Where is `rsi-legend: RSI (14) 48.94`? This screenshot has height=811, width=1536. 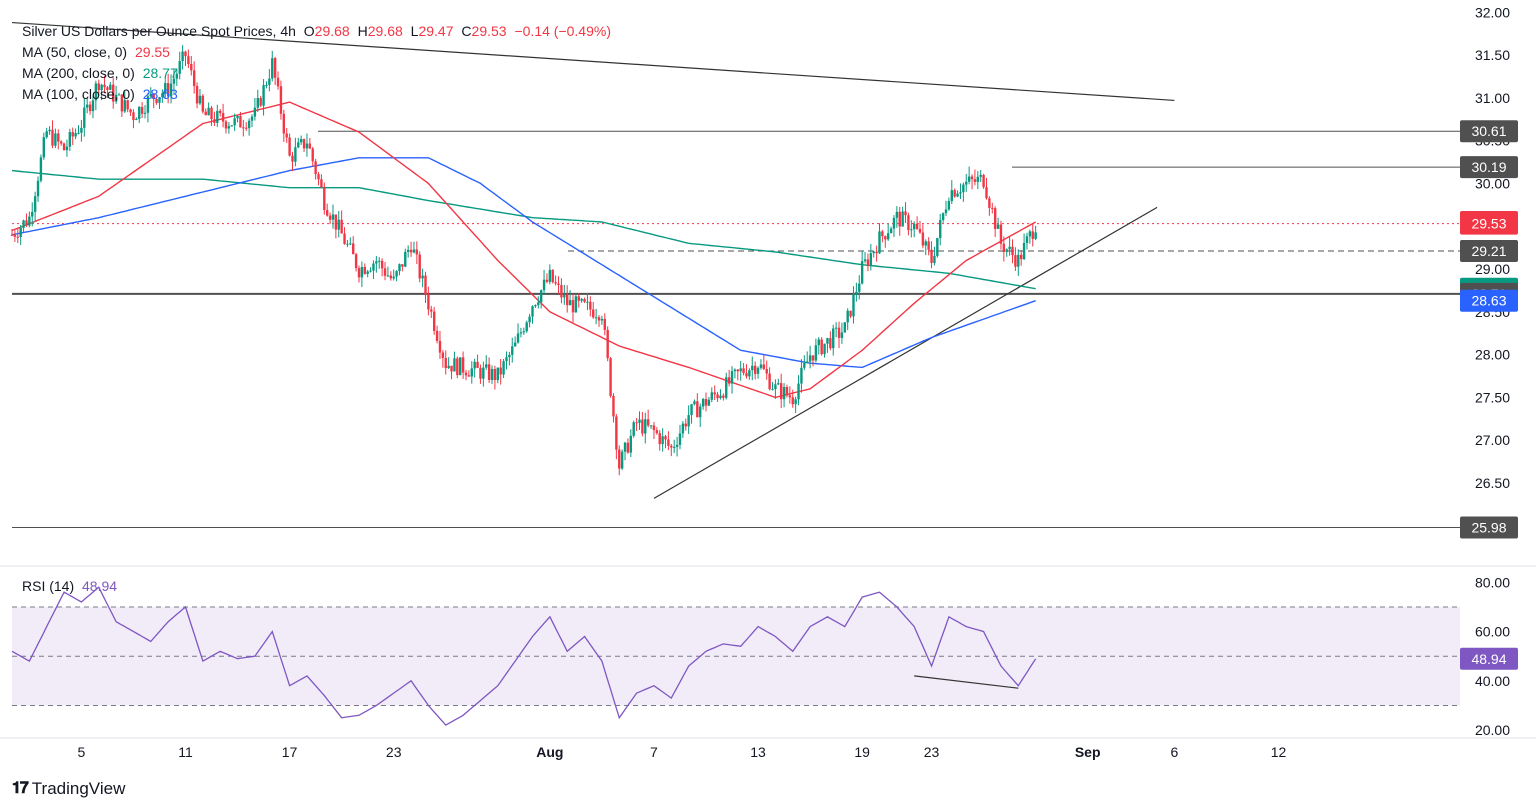 rsi-legend: RSI (14) 48.94 is located at coordinates (69, 586).